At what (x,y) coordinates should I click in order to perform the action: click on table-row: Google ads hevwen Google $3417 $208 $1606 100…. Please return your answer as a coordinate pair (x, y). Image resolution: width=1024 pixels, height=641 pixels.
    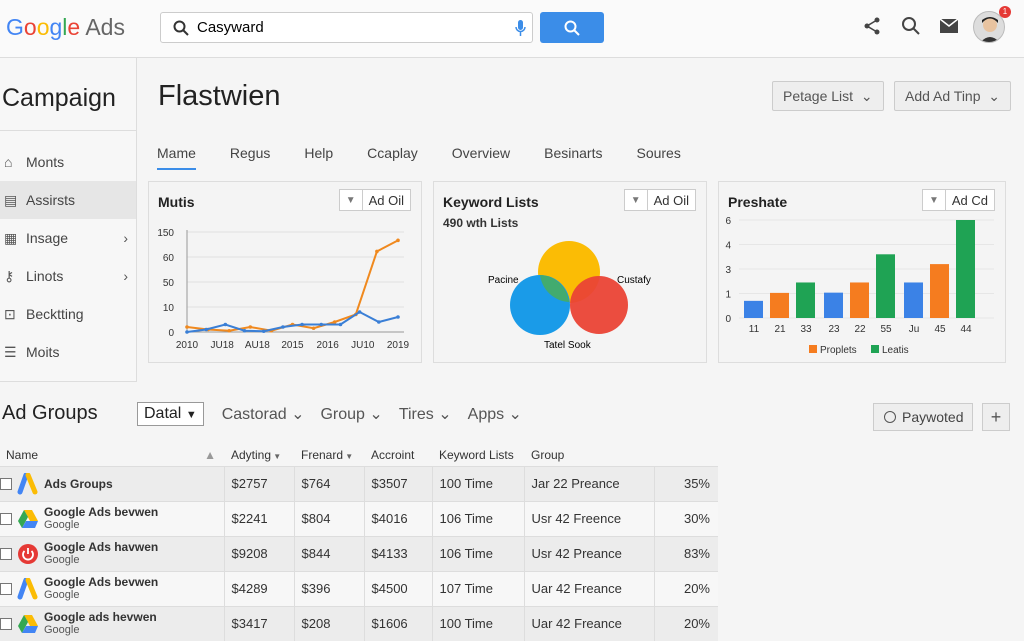
    Looking at the image, I should click on (359, 623).